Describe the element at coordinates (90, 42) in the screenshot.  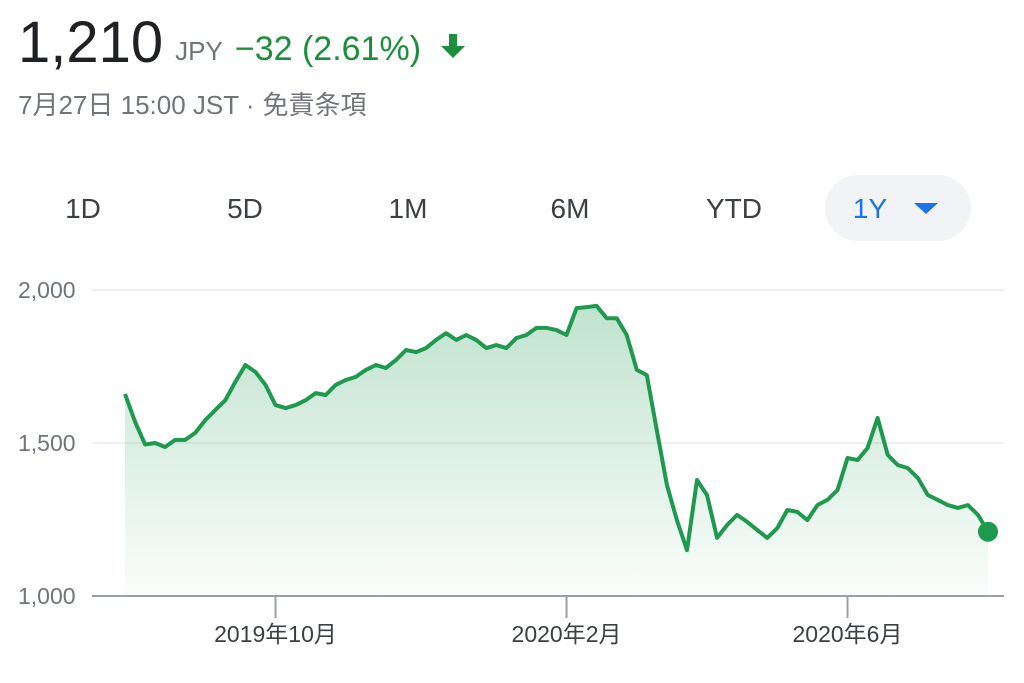
I see `price: 1,210` at that location.